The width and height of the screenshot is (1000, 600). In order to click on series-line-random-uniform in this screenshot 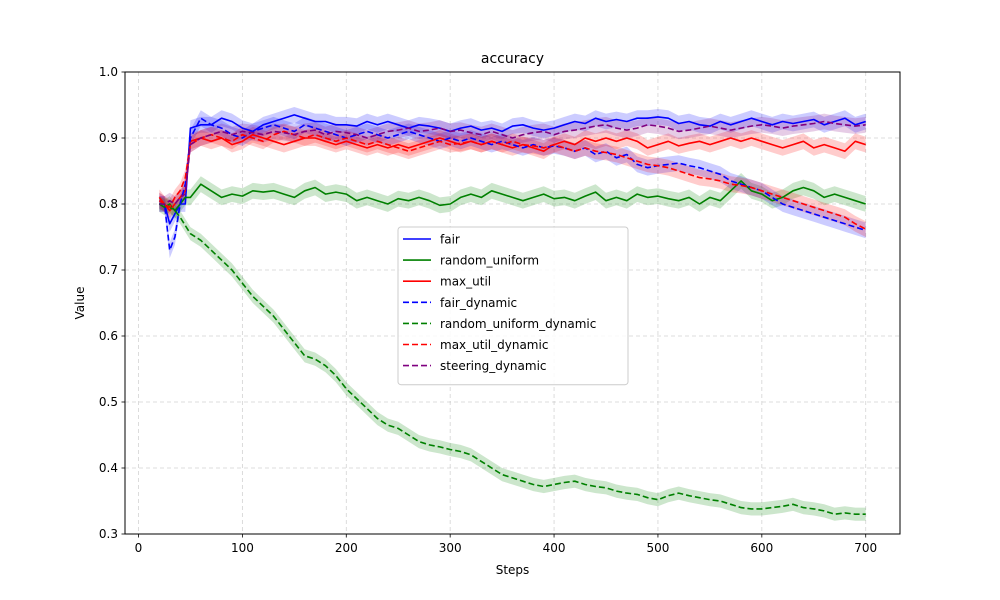, I will do `click(512, 196)`.